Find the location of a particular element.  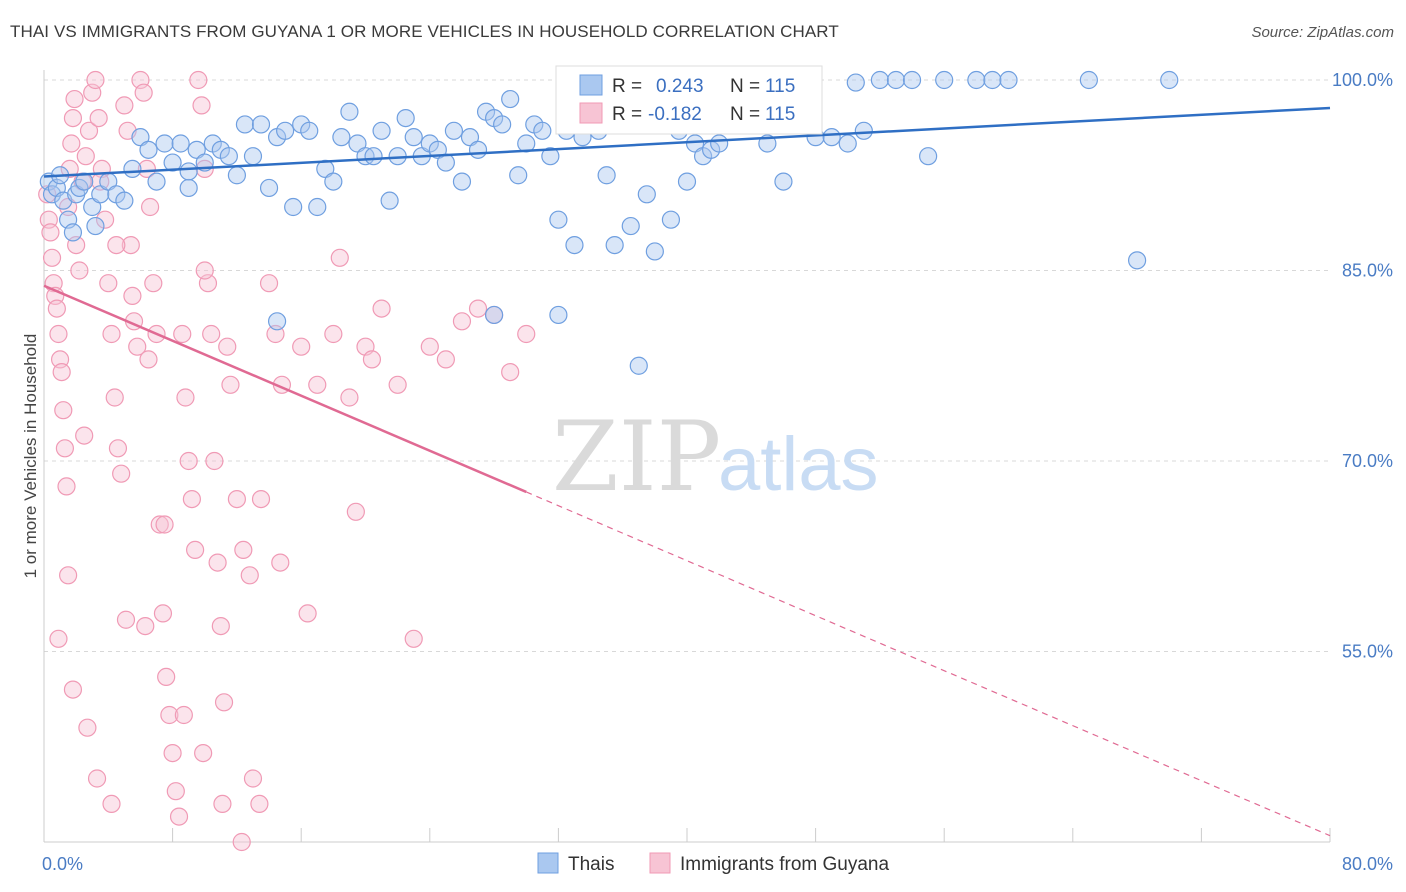

y-tick-label-0: 55.0% is located at coordinates (1367, 652).